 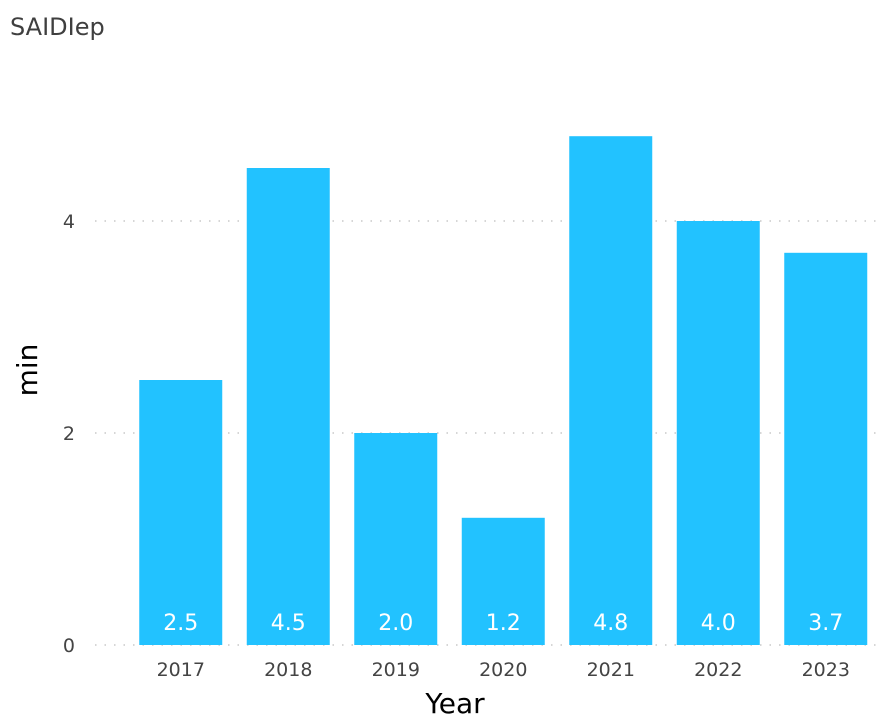 What do you see at coordinates (610, 623) in the screenshot?
I see `data-label-2021: 4.8` at bounding box center [610, 623].